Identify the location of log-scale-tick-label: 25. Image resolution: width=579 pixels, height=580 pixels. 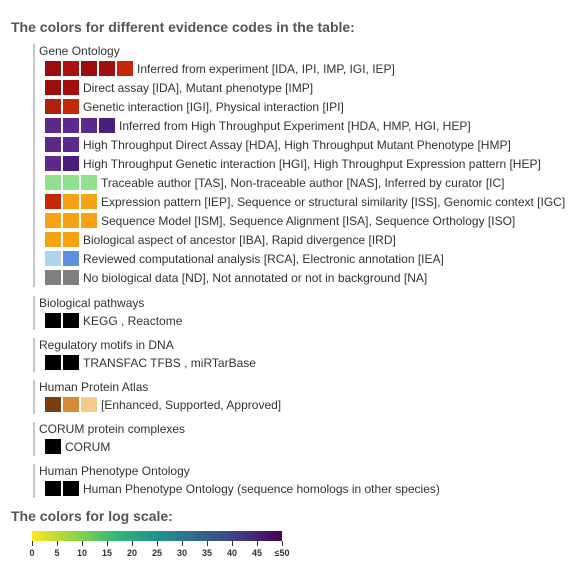
(157, 553).